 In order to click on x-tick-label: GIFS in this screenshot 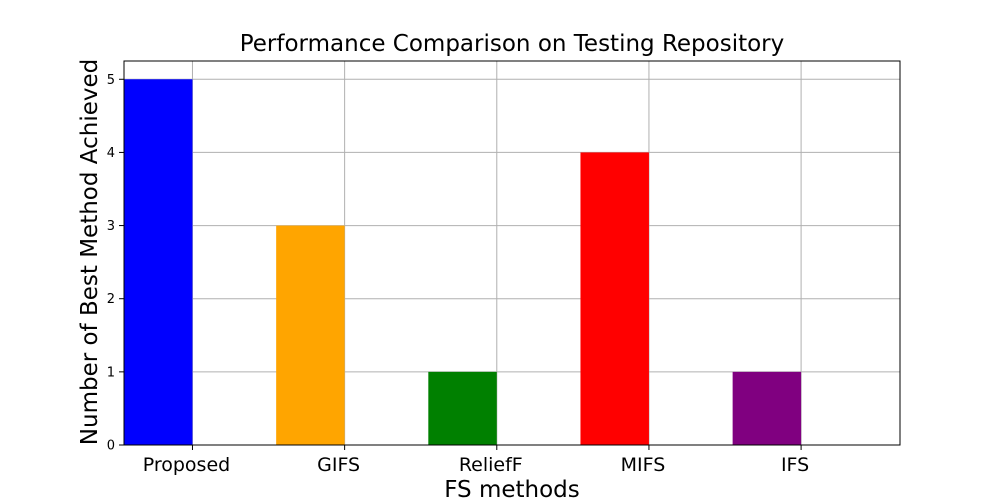, I will do `click(338, 465)`.